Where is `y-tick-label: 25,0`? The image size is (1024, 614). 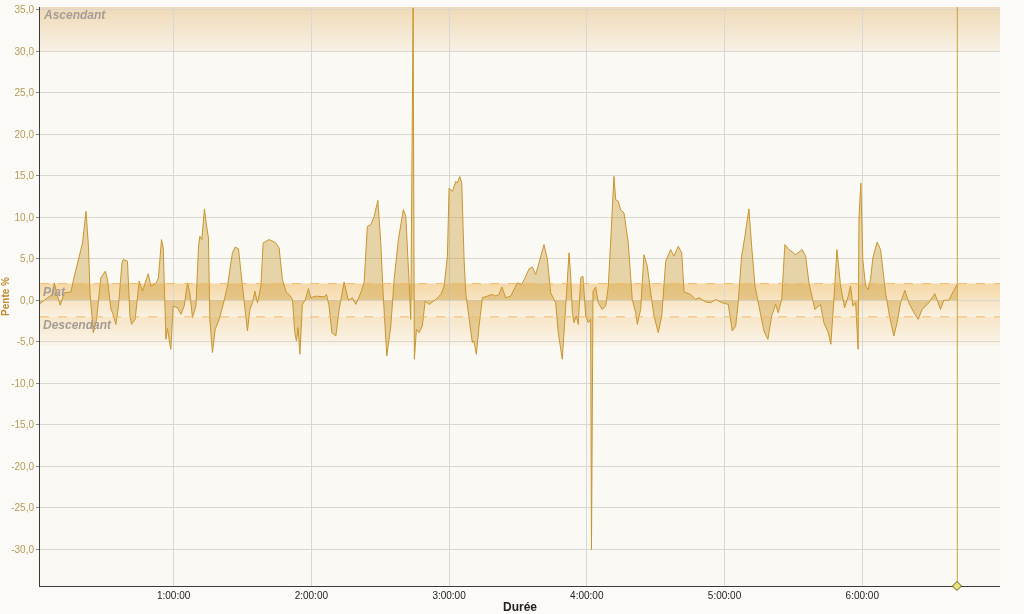 y-tick-label: 25,0 is located at coordinates (24, 93).